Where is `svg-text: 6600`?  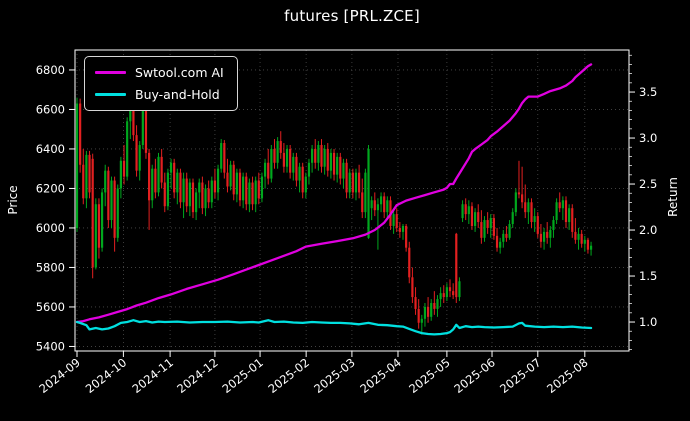
svg-text: 6600 is located at coordinates (50, 109).